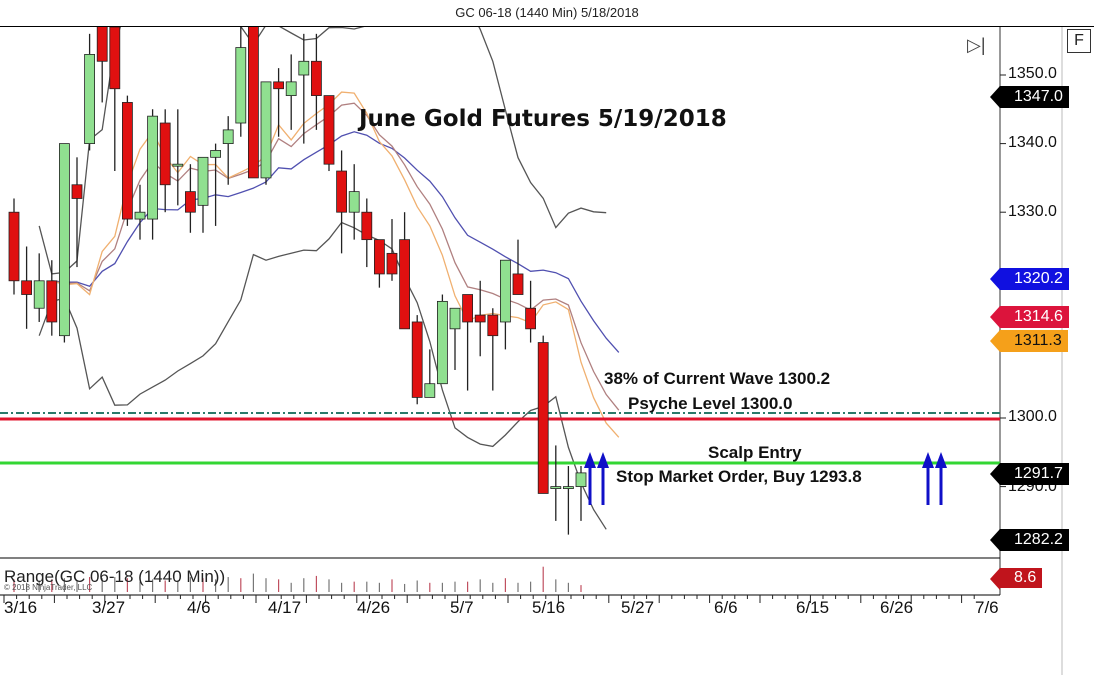 The image size is (1094, 675). Describe the element at coordinates (1032, 211) in the screenshot. I see `y-tick-1330: 1330.0` at that location.